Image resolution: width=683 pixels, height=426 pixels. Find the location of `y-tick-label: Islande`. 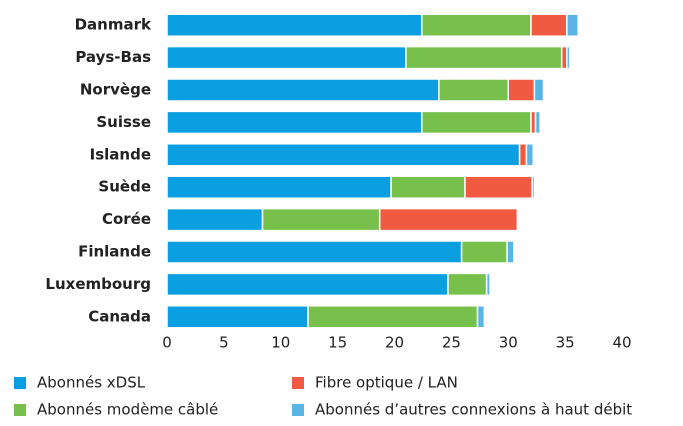

y-tick-label: Islande is located at coordinates (120, 154).